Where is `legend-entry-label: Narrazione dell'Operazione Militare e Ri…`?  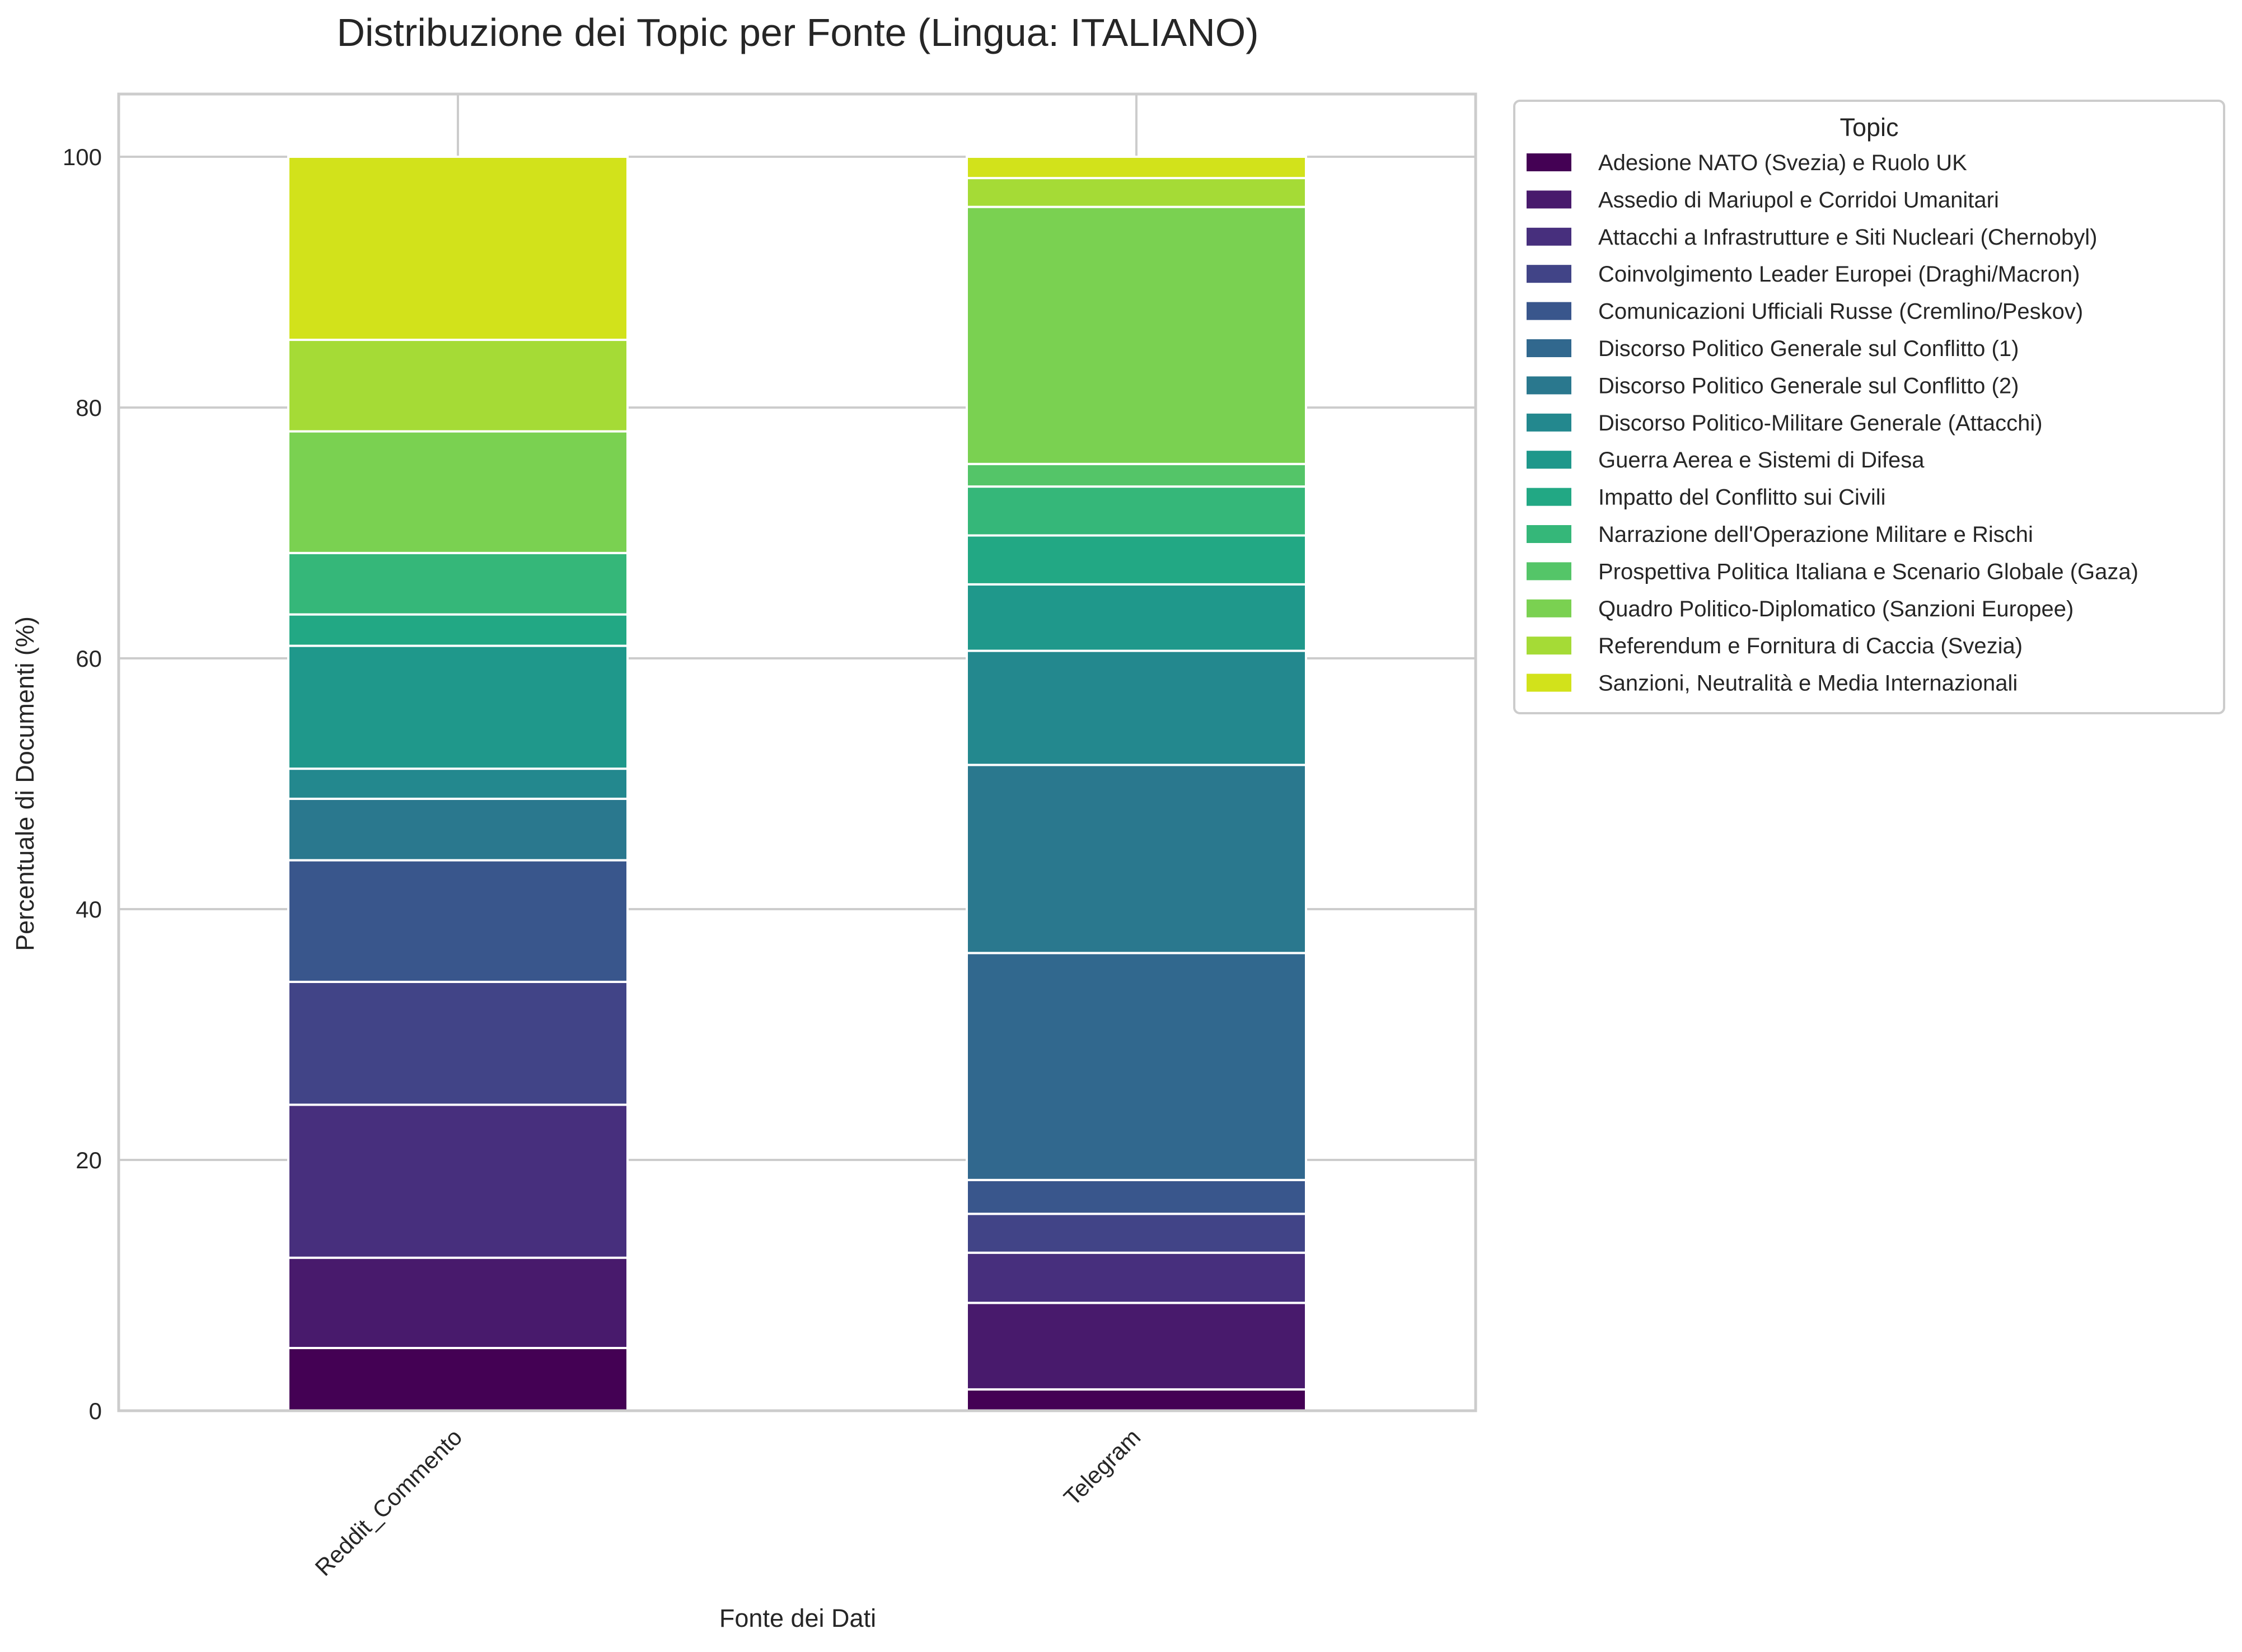
legend-entry-label: Narrazione dell'Operazione Militare e Ri… is located at coordinates (1815, 534).